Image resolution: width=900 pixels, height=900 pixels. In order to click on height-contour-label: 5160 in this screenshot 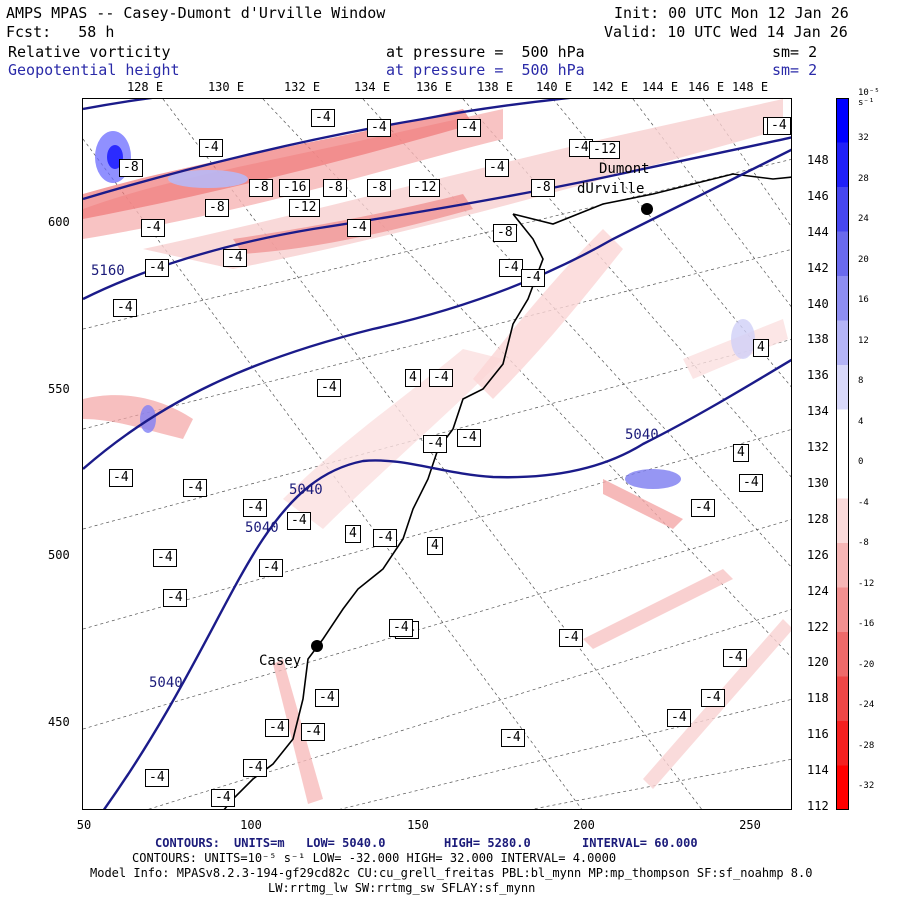, I will do `click(108, 271)`.